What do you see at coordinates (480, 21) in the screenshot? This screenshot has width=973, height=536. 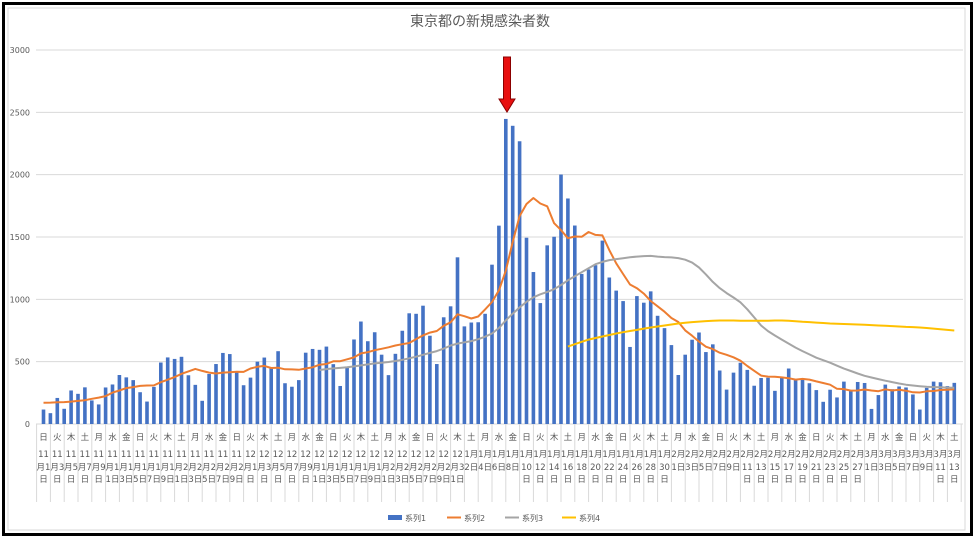 I see `chart-title: 東京都の新規感染者数` at bounding box center [480, 21].